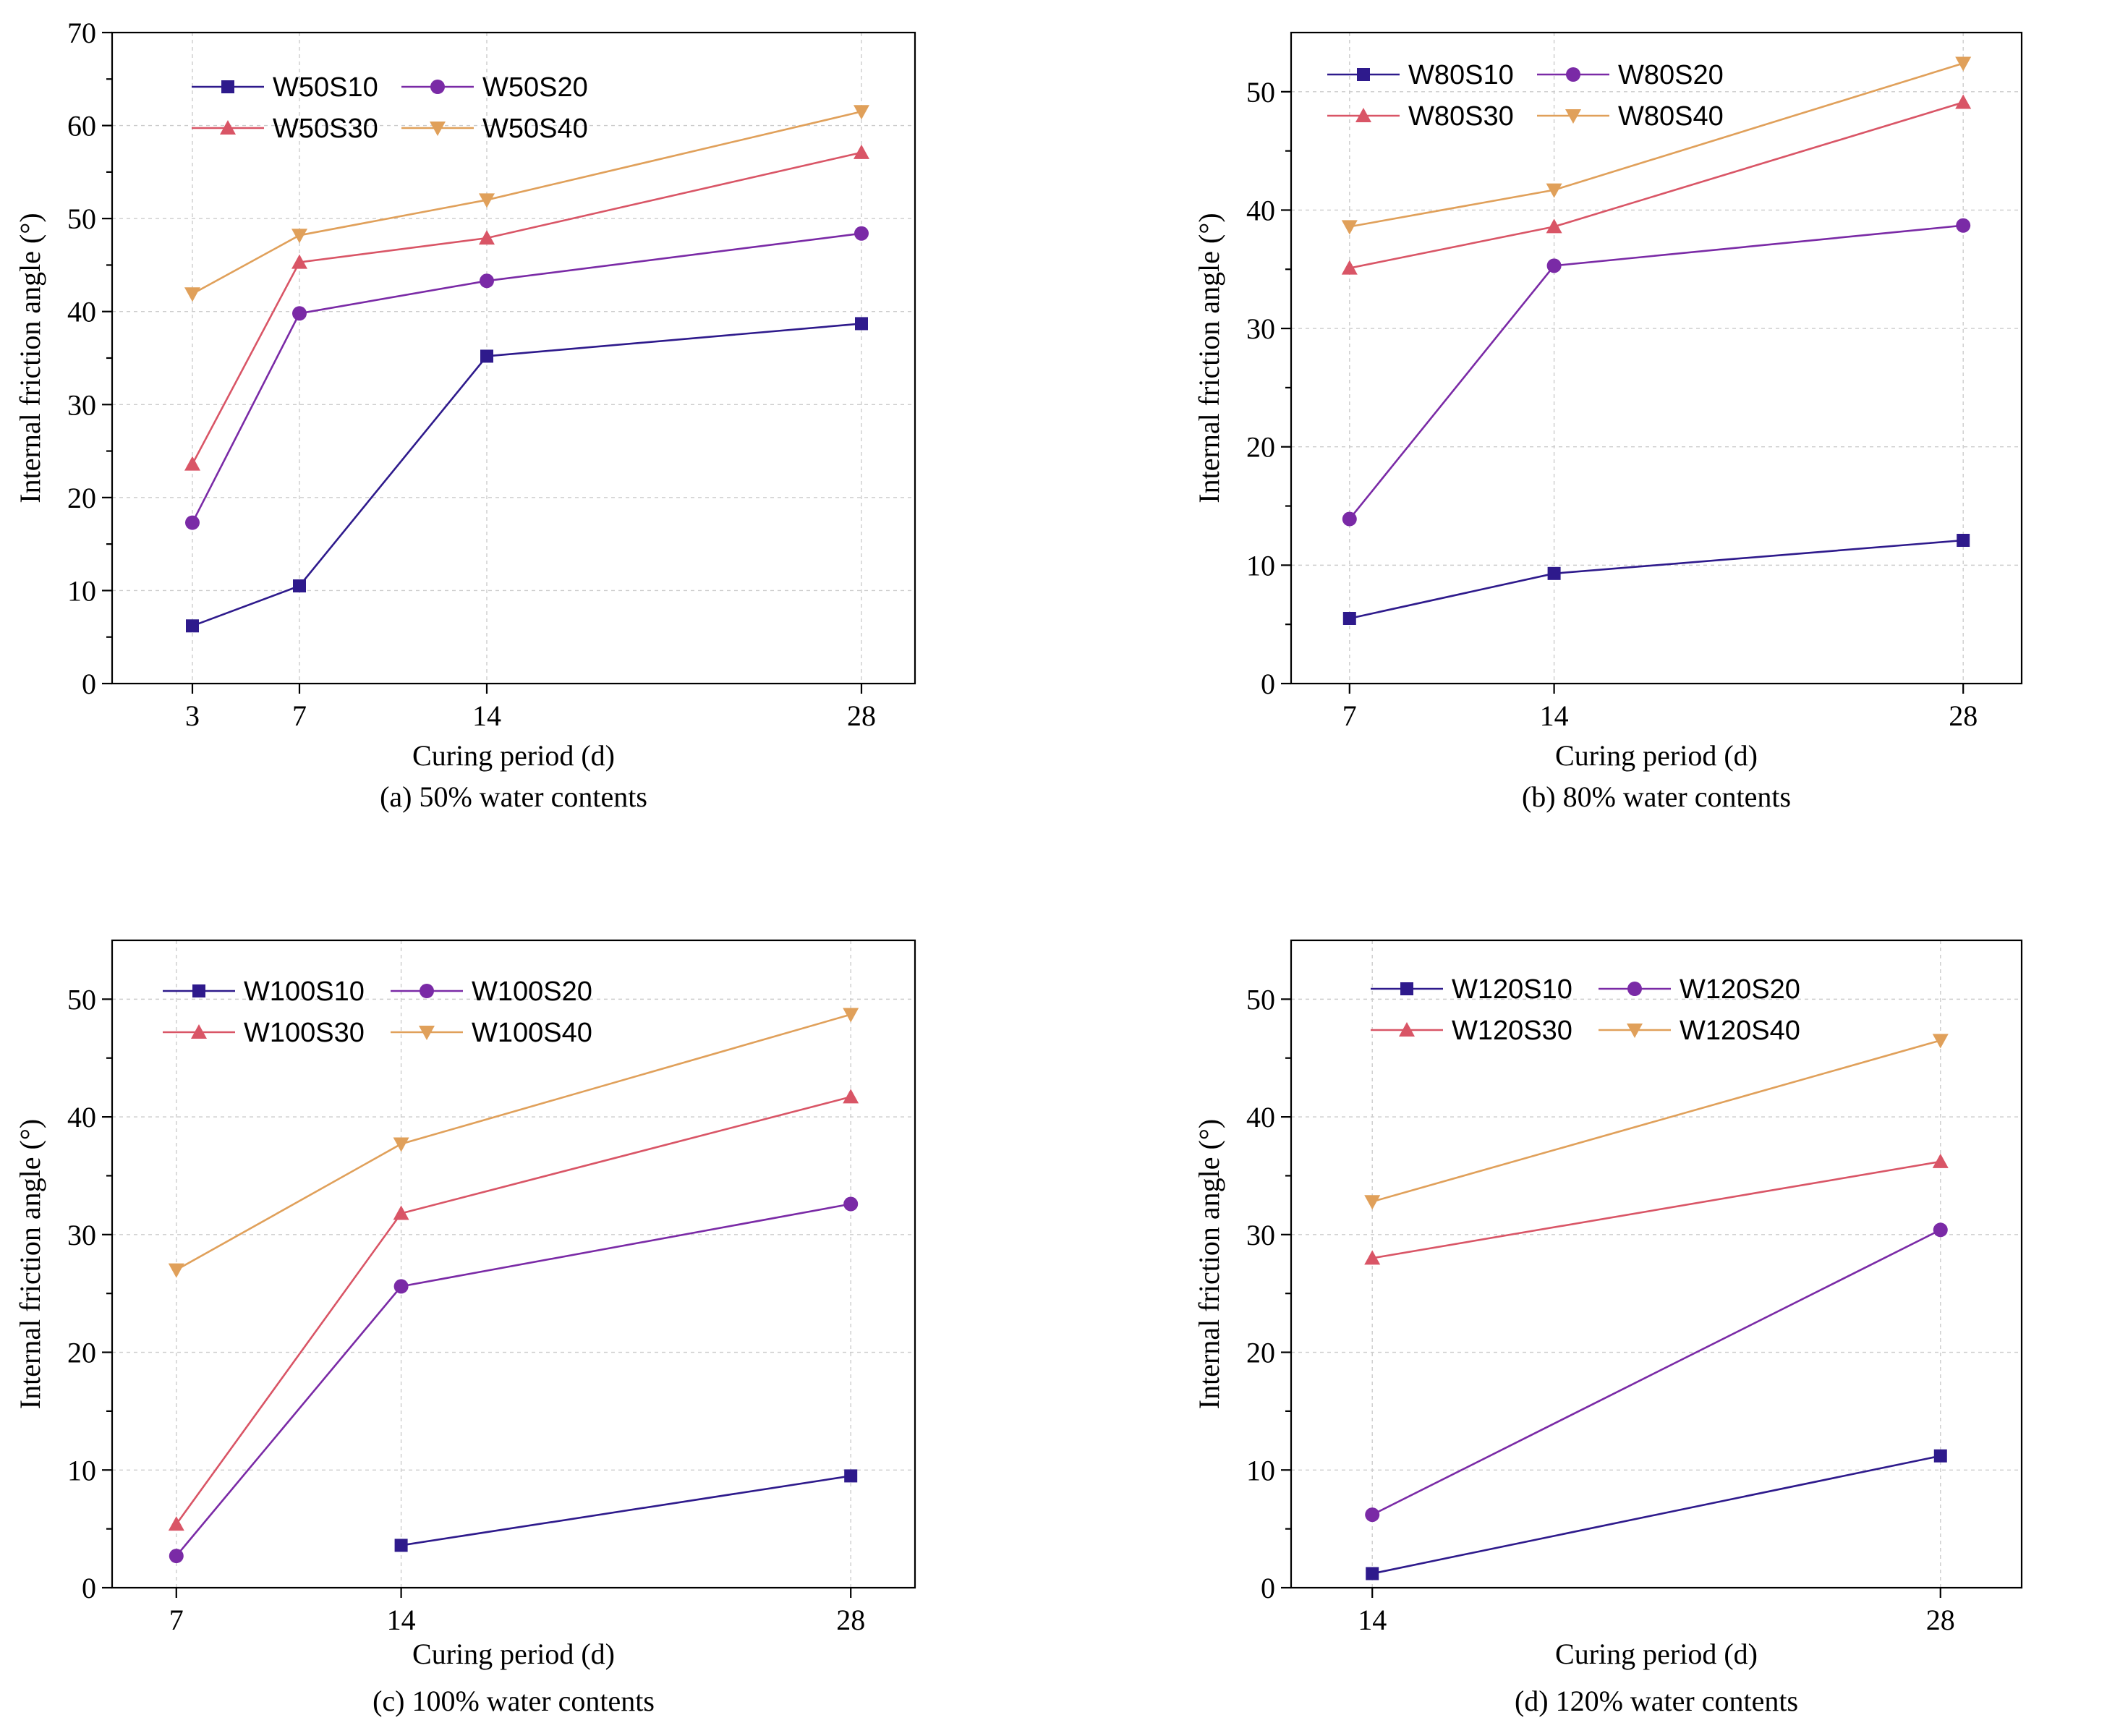 The height and width of the screenshot is (1736, 2107). What do you see at coordinates (1656, 1515) in the screenshot?
I see `series-line-W120S10` at bounding box center [1656, 1515].